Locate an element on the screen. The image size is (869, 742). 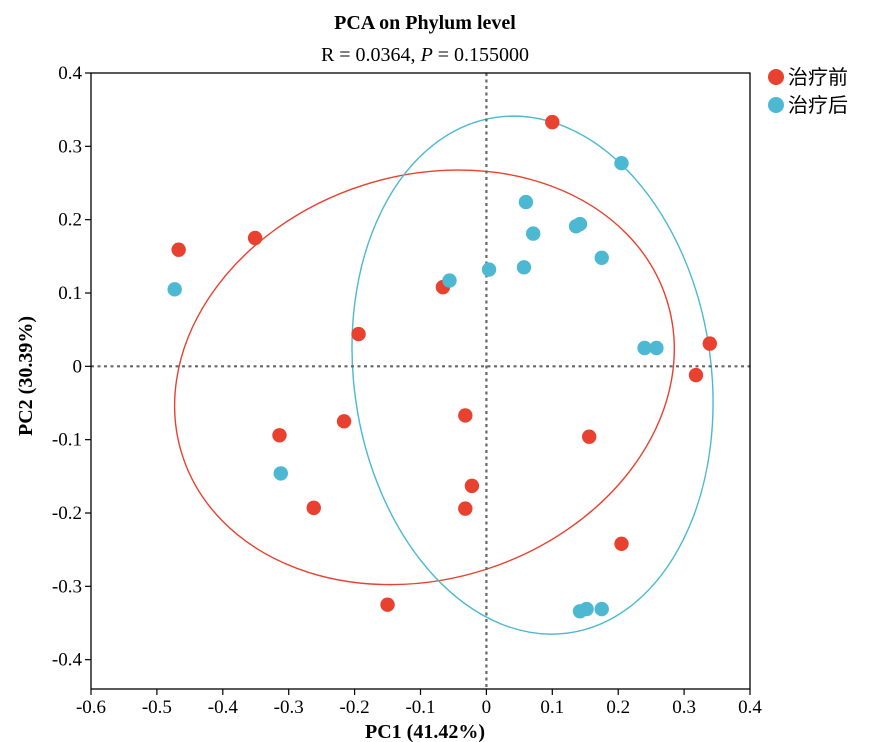
chart-title: PCA on Phylum level is located at coordinates (425, 23).